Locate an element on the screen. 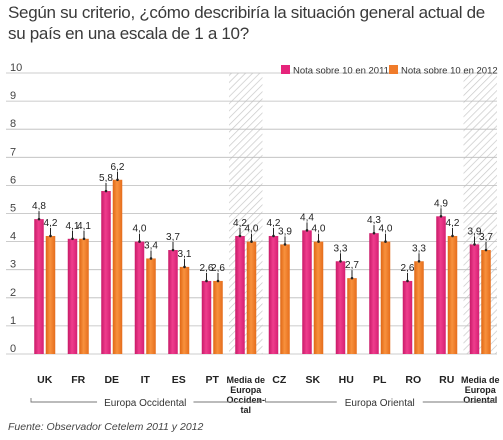 The width and height of the screenshot is (503, 440). x-tick-label-2: DE is located at coordinates (111, 380).